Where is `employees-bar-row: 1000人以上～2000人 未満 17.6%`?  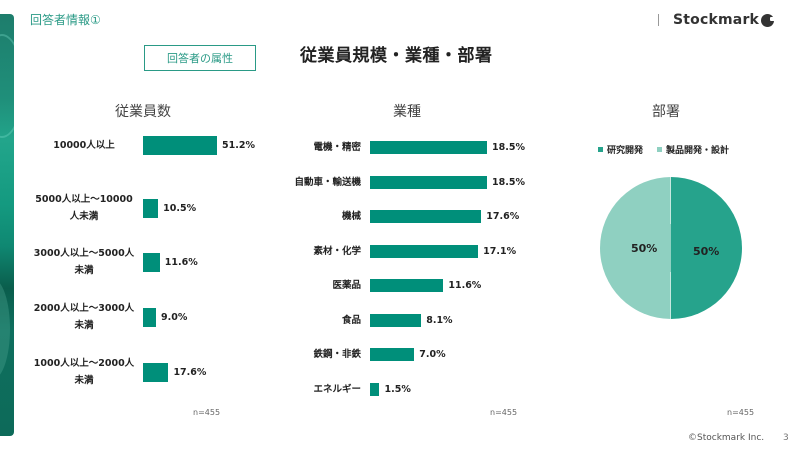
employees-bar-row: 1000人以上～2000人 未満 17.6% is located at coordinates (118, 372).